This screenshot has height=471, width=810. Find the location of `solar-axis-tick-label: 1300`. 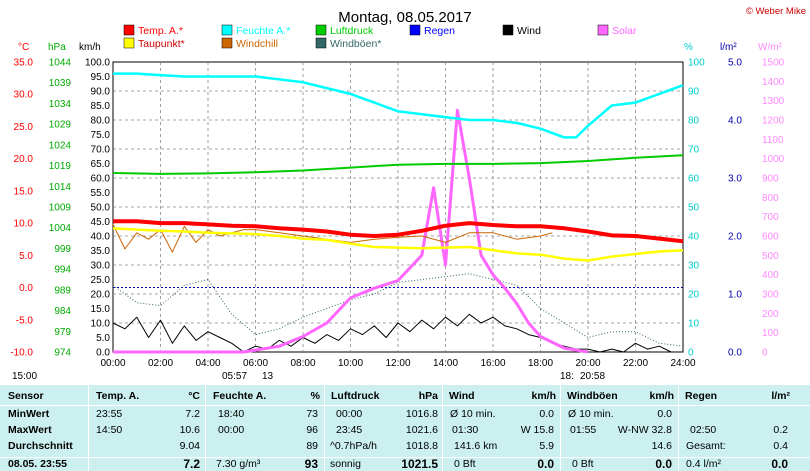

solar-axis-tick-label: 1300 is located at coordinates (773, 101).